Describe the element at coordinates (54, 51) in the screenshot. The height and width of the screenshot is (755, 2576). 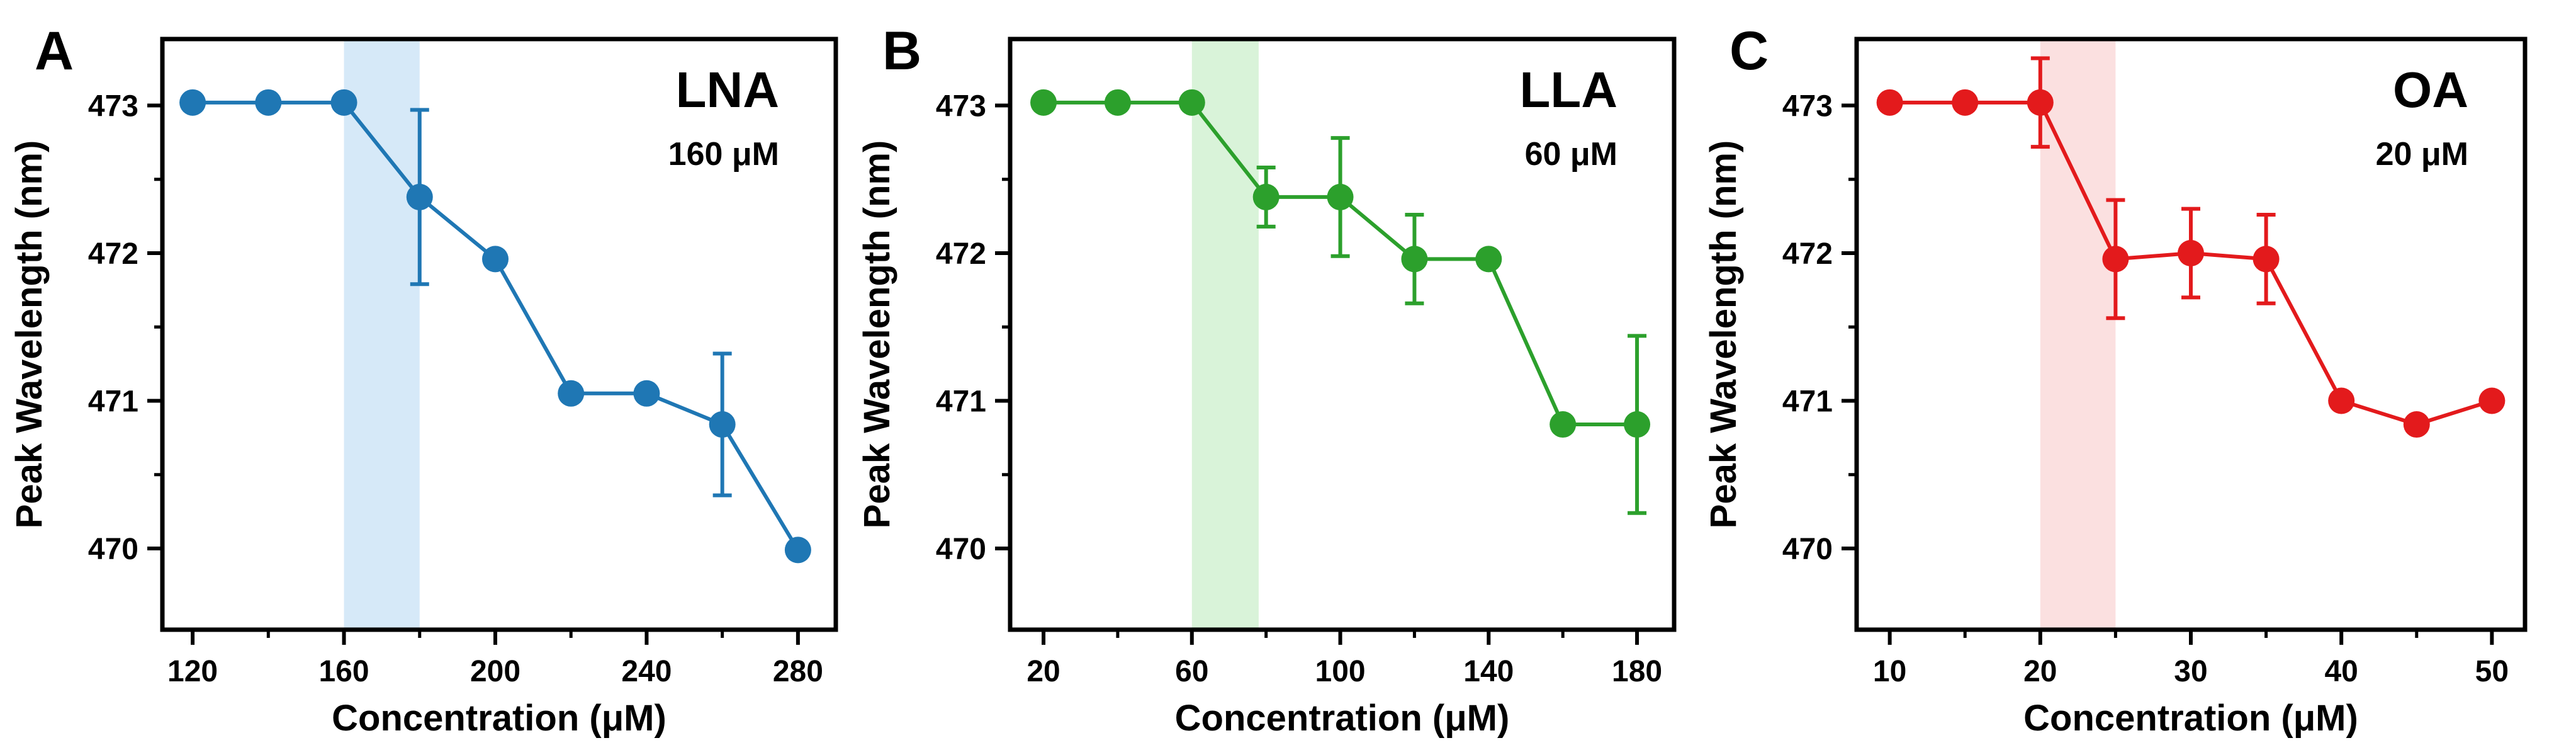
I see `panel-letter: A` at that location.